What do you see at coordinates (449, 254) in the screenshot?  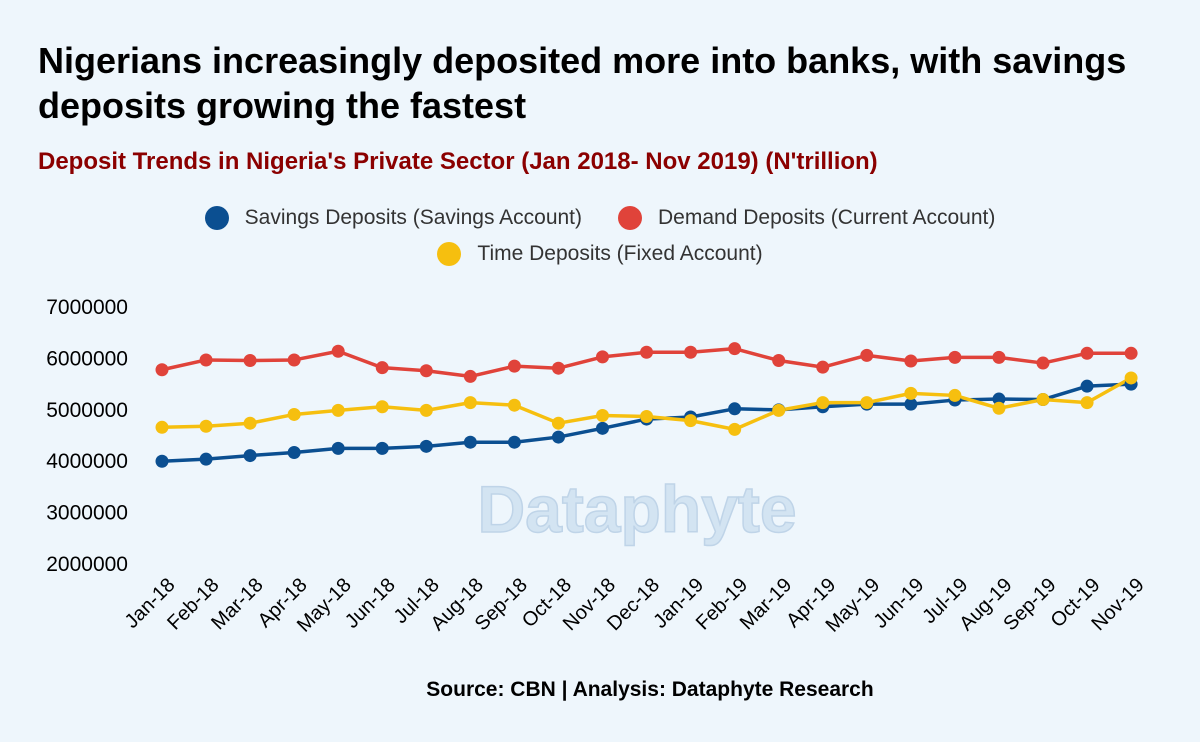 I see `legend-marker-time` at bounding box center [449, 254].